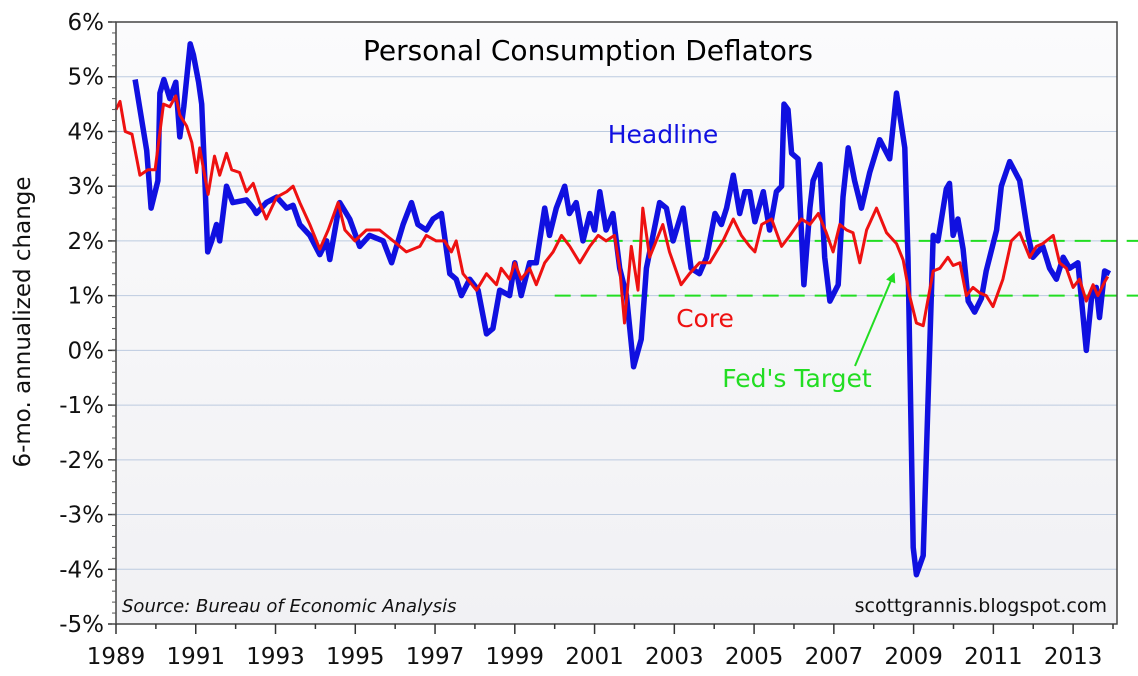 This screenshot has height=676, width=1138. I want to click on x-tick-label: 2011, so click(993, 657).